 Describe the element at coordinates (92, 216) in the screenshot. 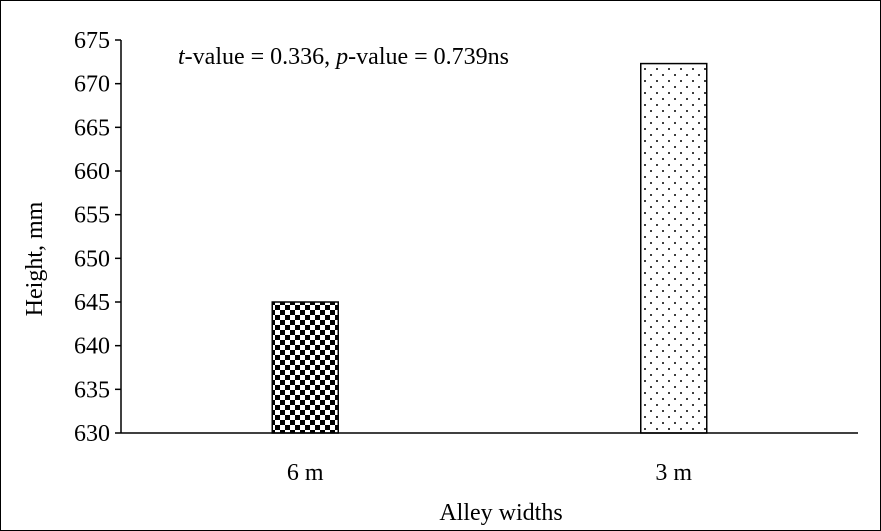

I see `y-tick-label: 655` at that location.